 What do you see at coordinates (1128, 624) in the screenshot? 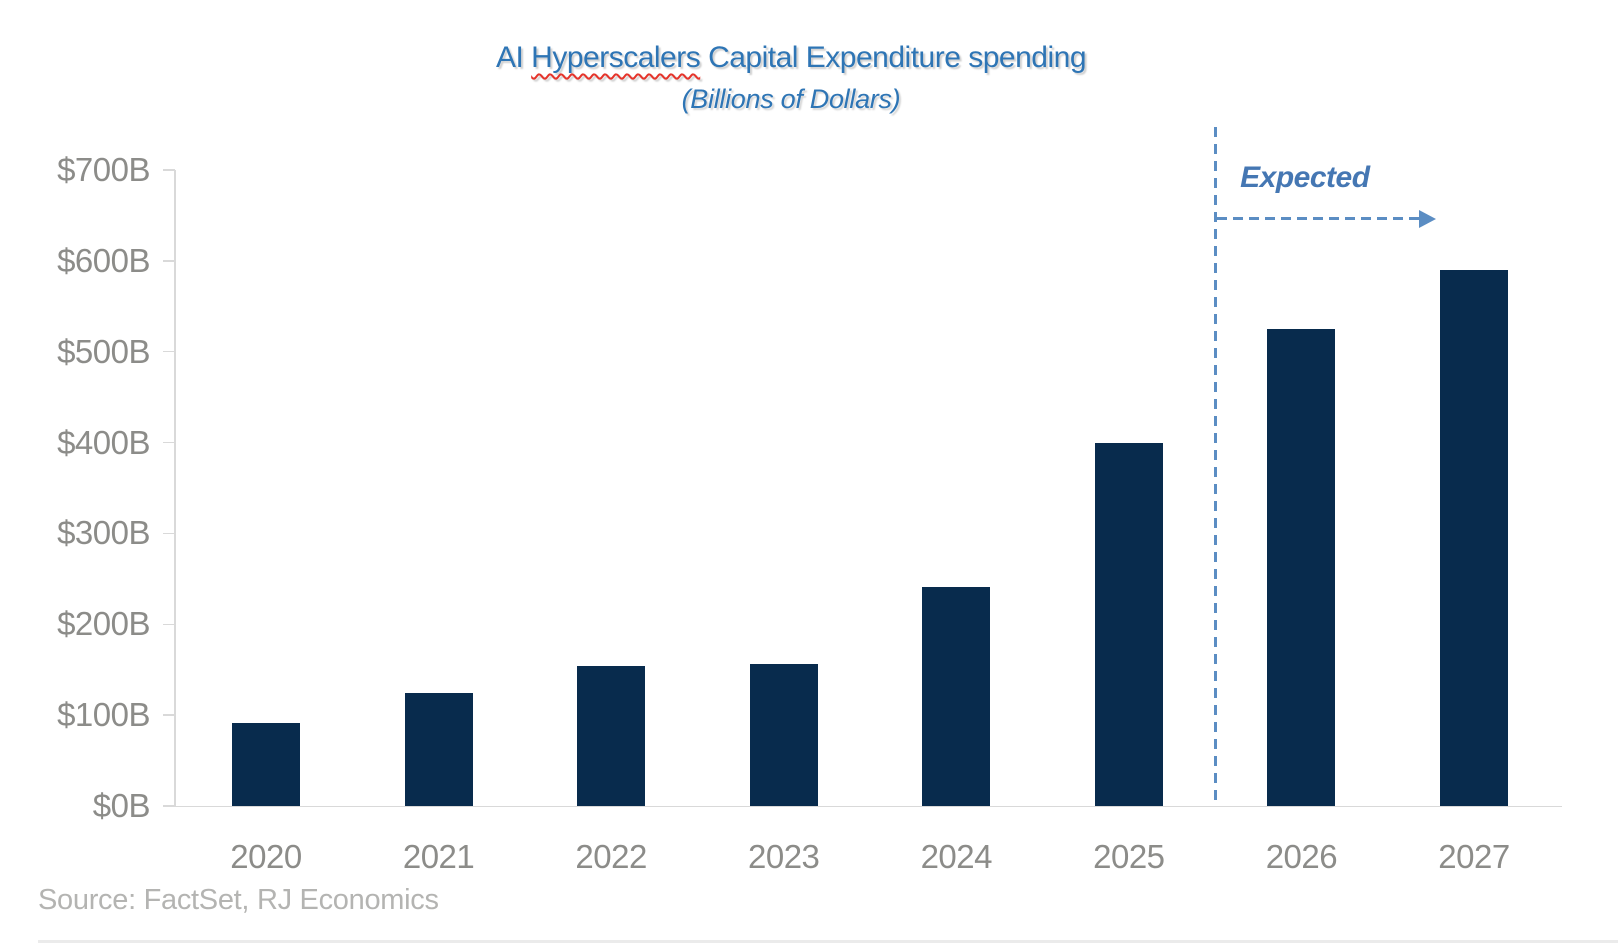
I see `bar-2025` at bounding box center [1128, 624].